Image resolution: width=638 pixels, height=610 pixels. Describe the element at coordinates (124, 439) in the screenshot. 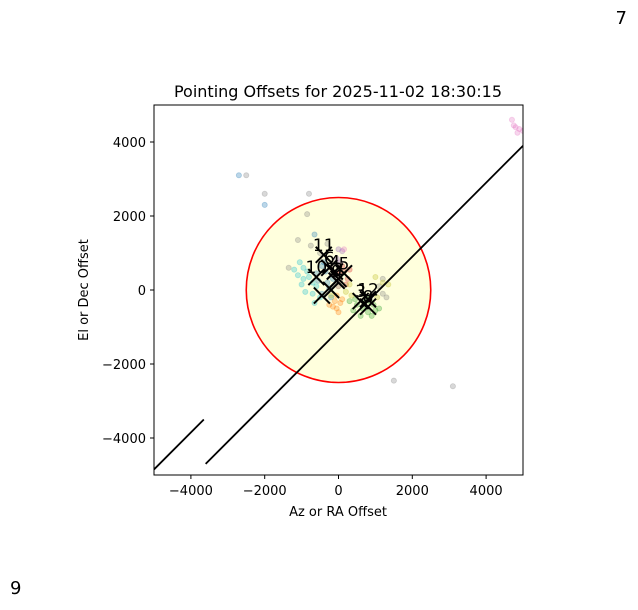

I see `y-tick-label: −4000` at that location.